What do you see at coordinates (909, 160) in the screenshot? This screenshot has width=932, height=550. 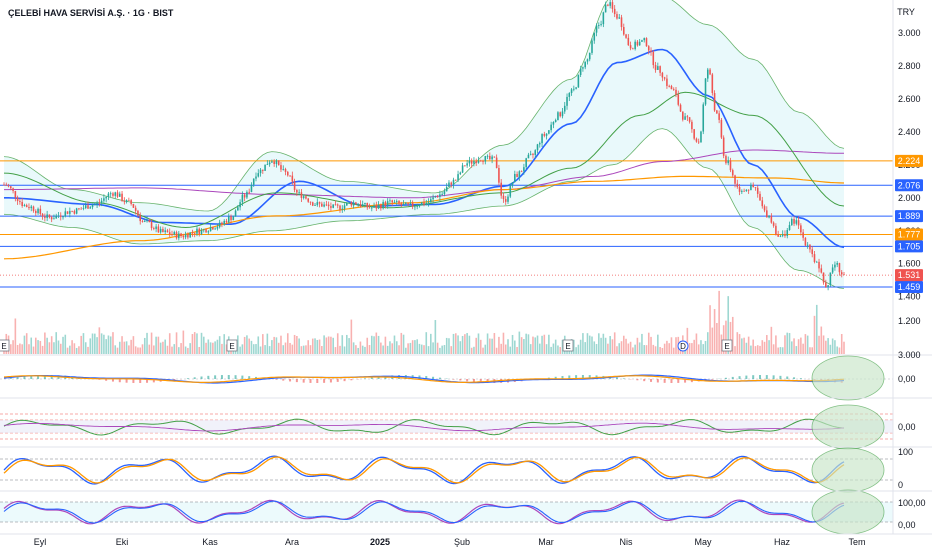 I see `level-badge-bg` at bounding box center [909, 160].